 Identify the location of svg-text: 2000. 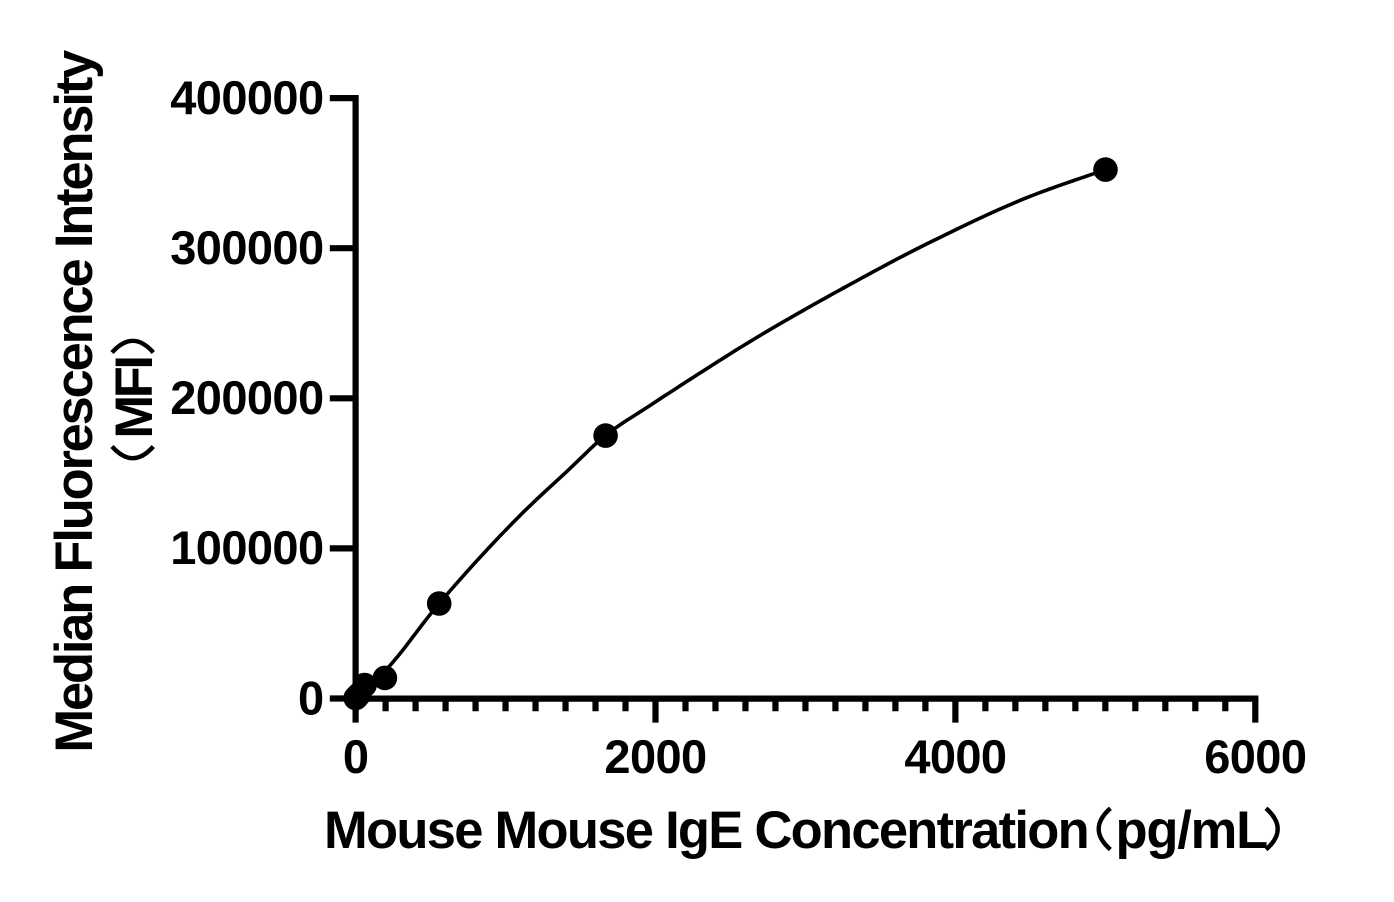
(655, 756).